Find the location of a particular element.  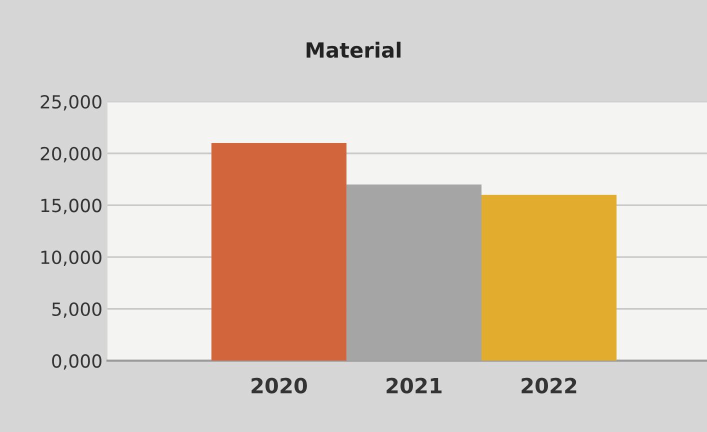

y-tick-label: 15,000 is located at coordinates (71, 206).